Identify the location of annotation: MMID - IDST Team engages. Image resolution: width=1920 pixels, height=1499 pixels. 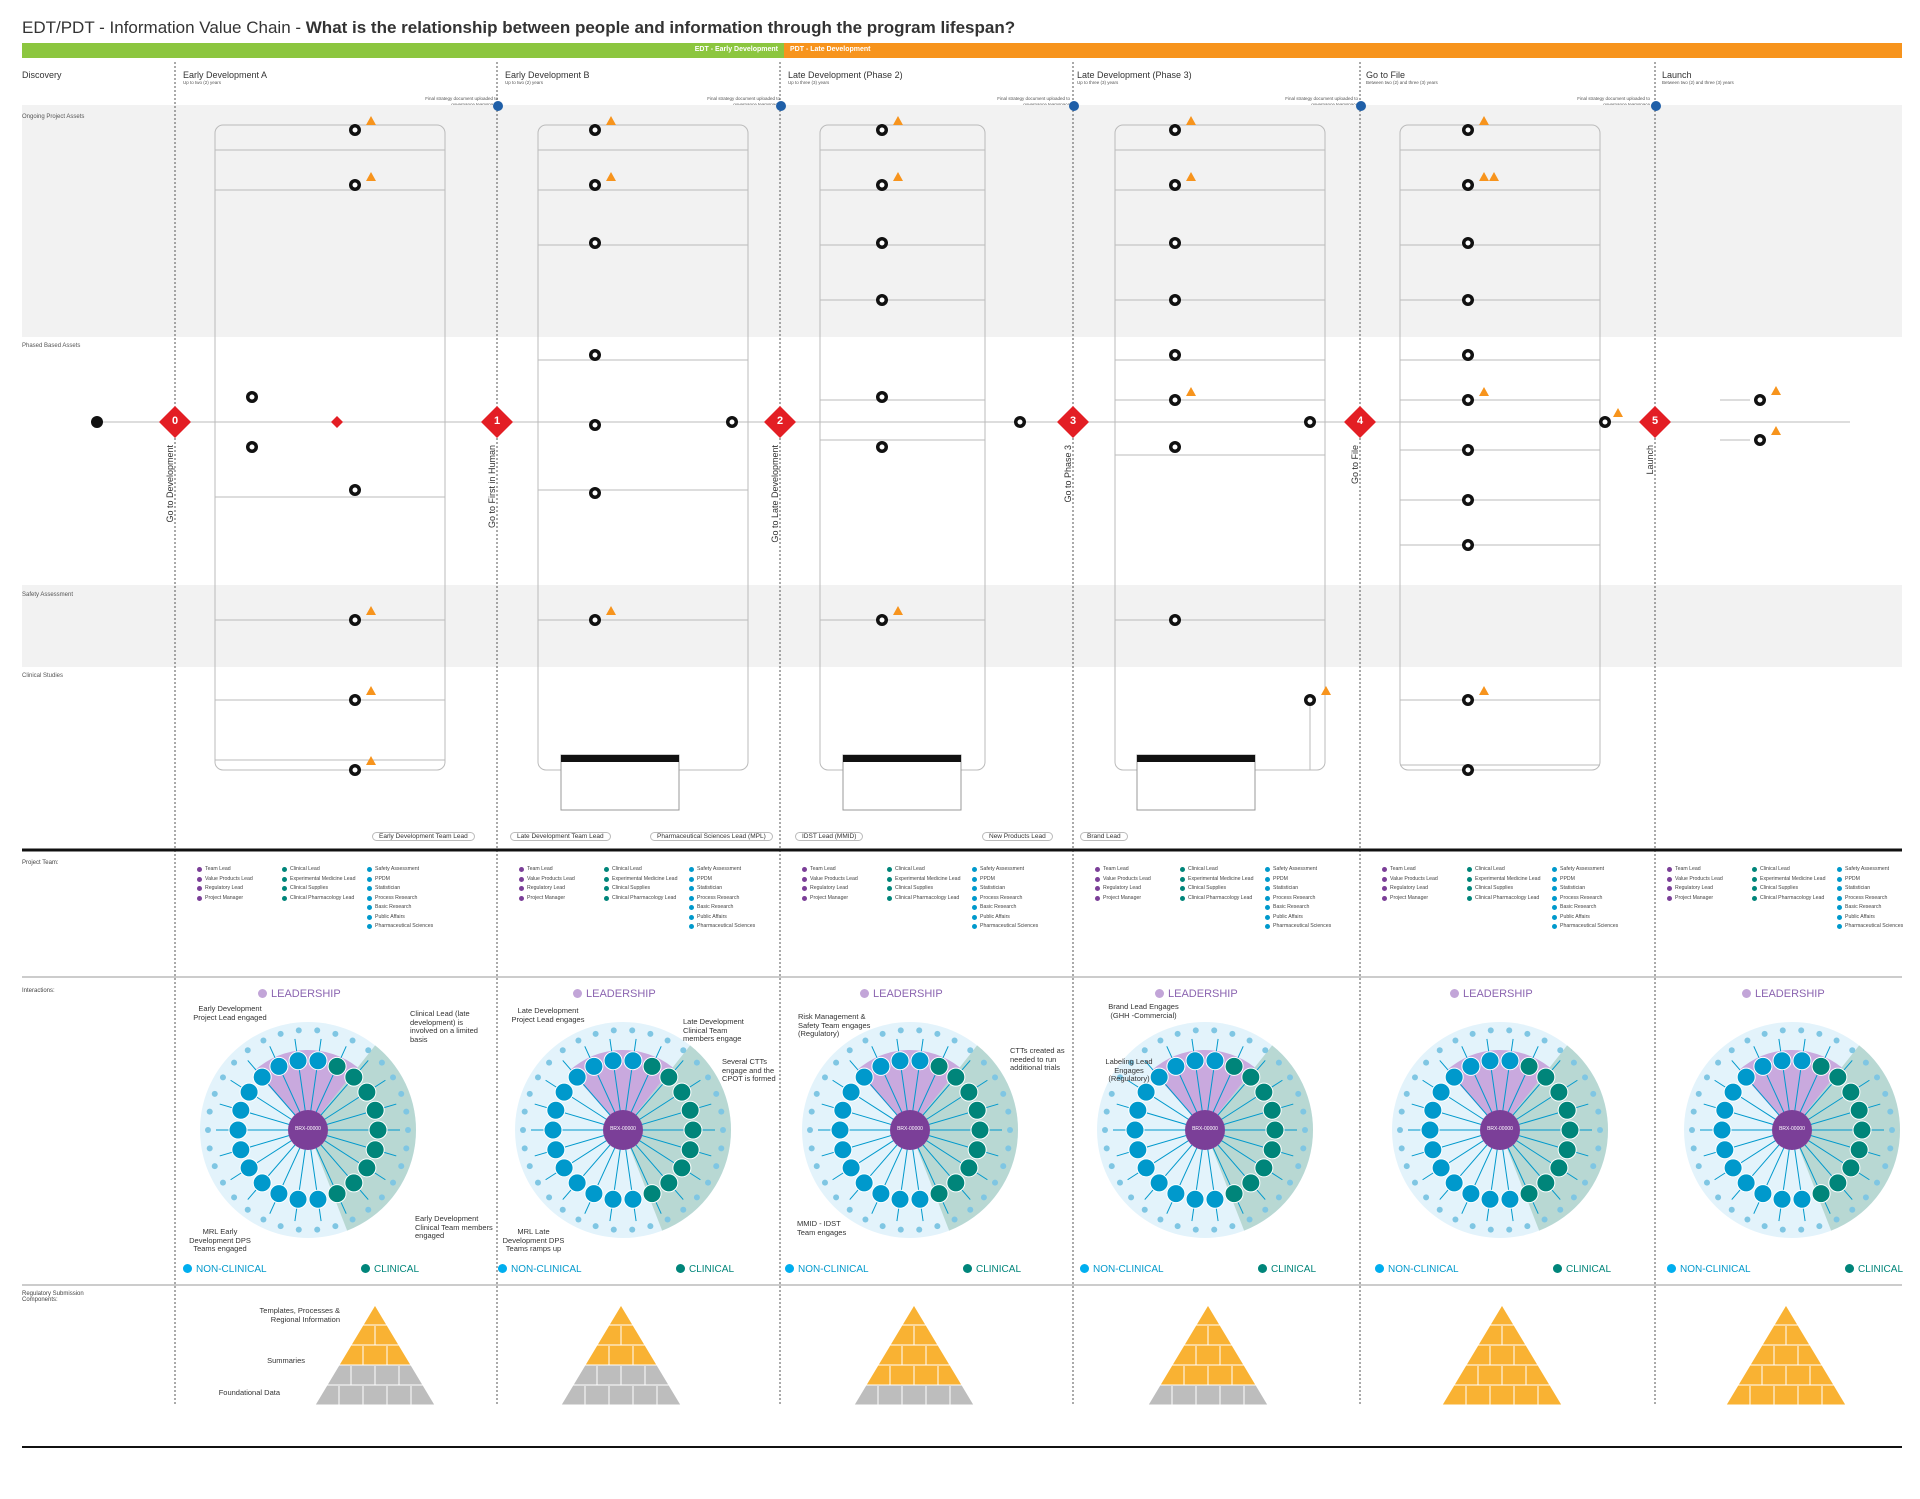
(822, 1228).